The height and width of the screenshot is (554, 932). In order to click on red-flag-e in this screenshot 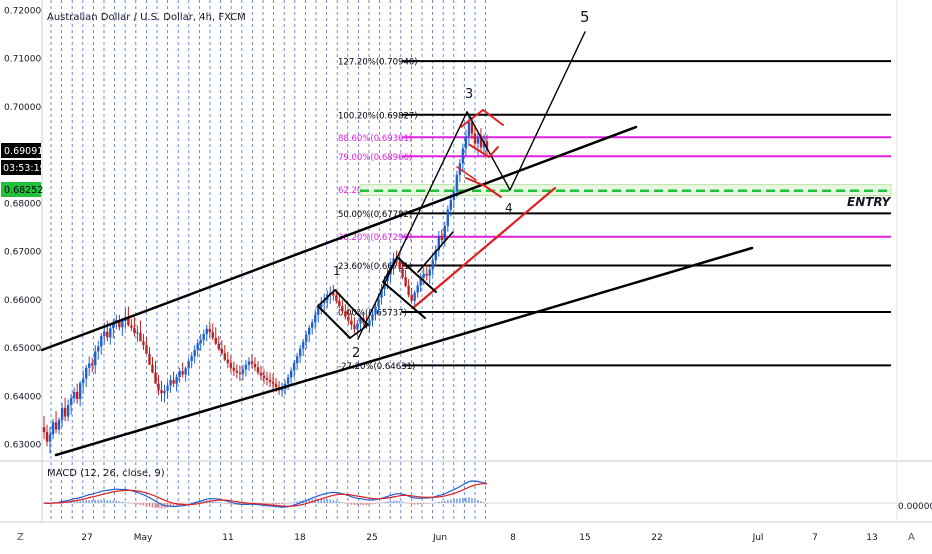, I will do `click(475, 182)`.